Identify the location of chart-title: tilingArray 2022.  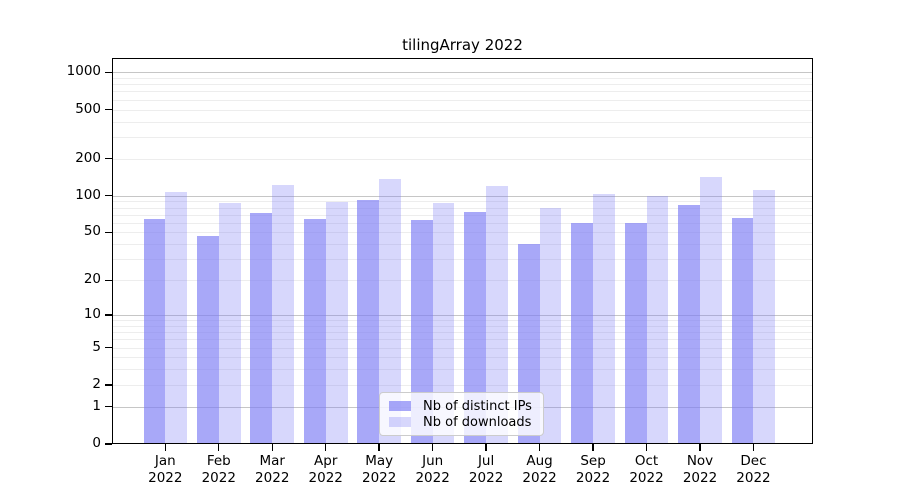
(462, 45).